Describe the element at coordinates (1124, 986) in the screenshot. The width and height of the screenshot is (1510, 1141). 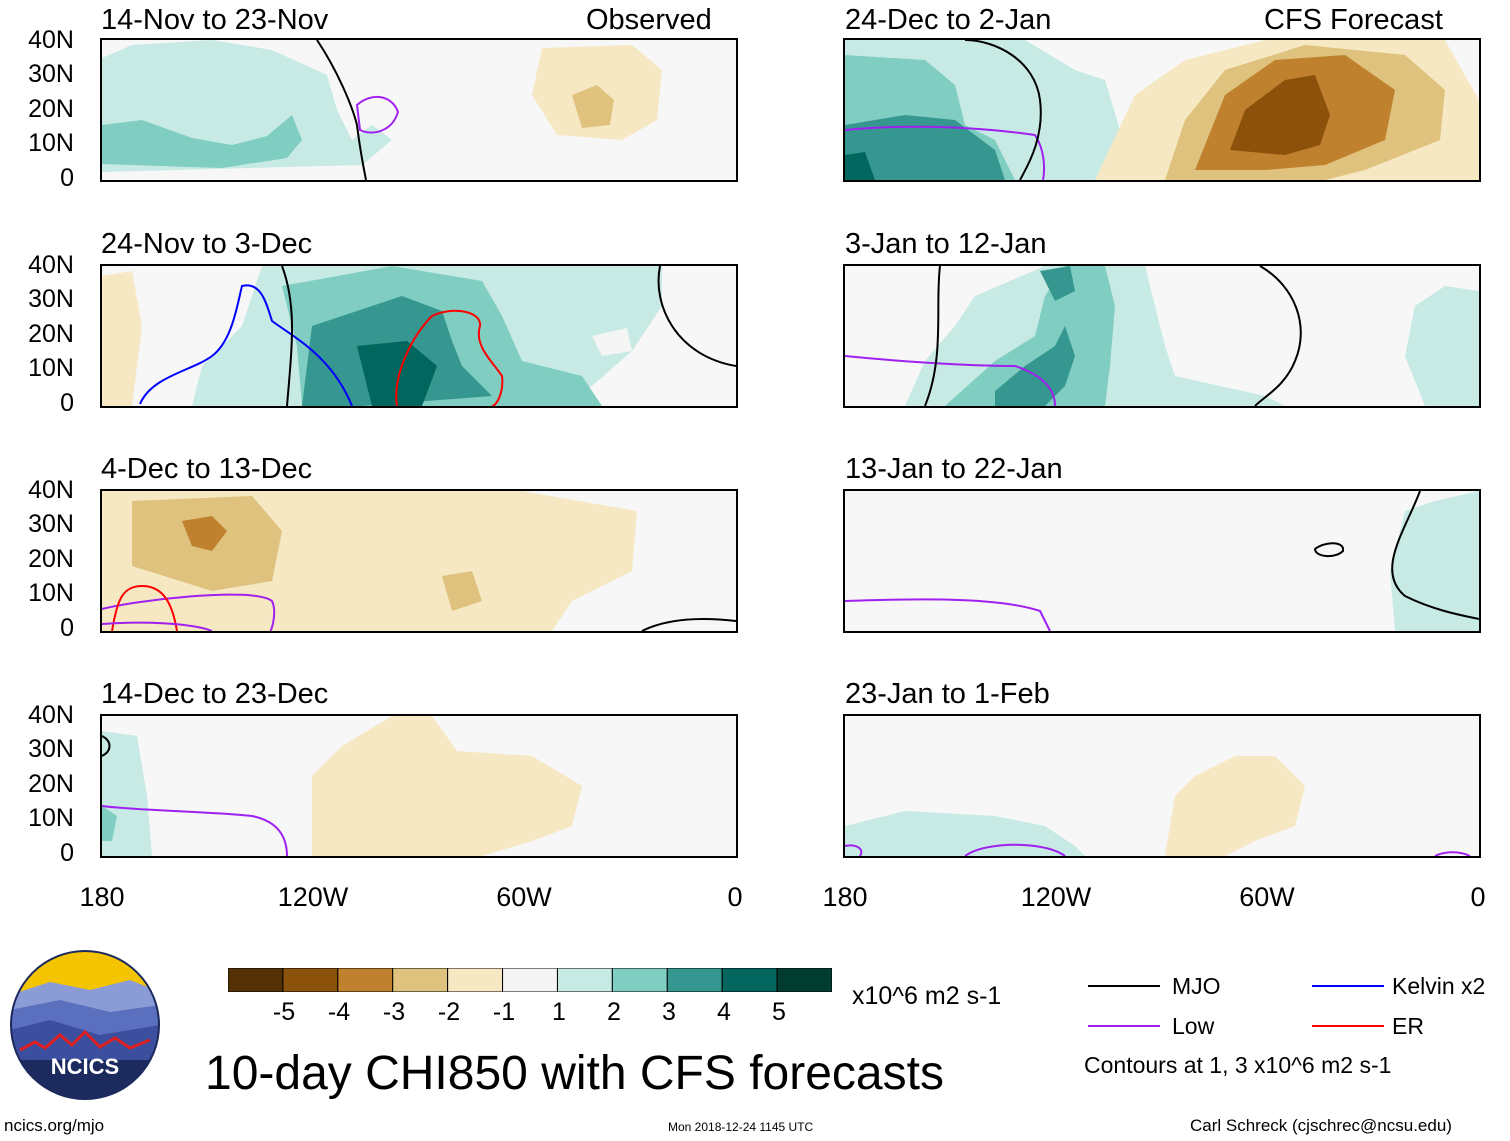
I see `legend-line-mjo` at that location.